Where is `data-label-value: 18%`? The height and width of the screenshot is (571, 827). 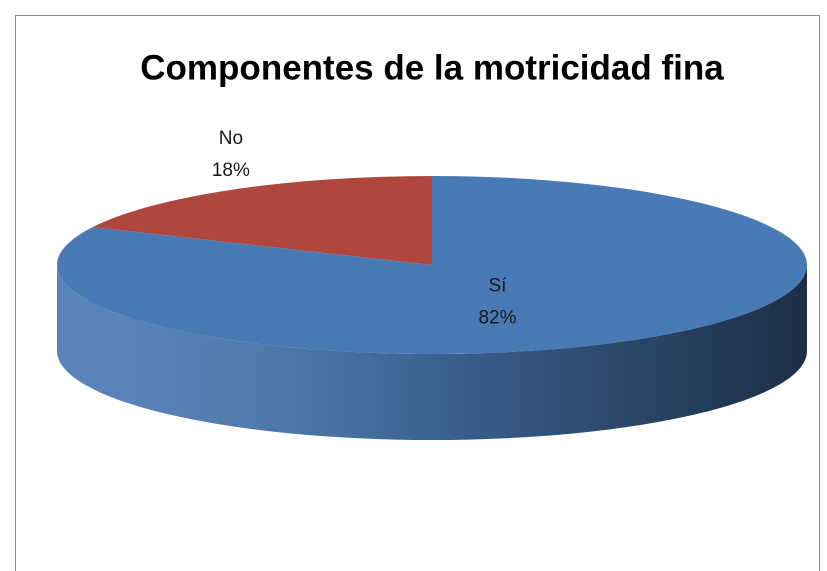 data-label-value: 18% is located at coordinates (231, 170).